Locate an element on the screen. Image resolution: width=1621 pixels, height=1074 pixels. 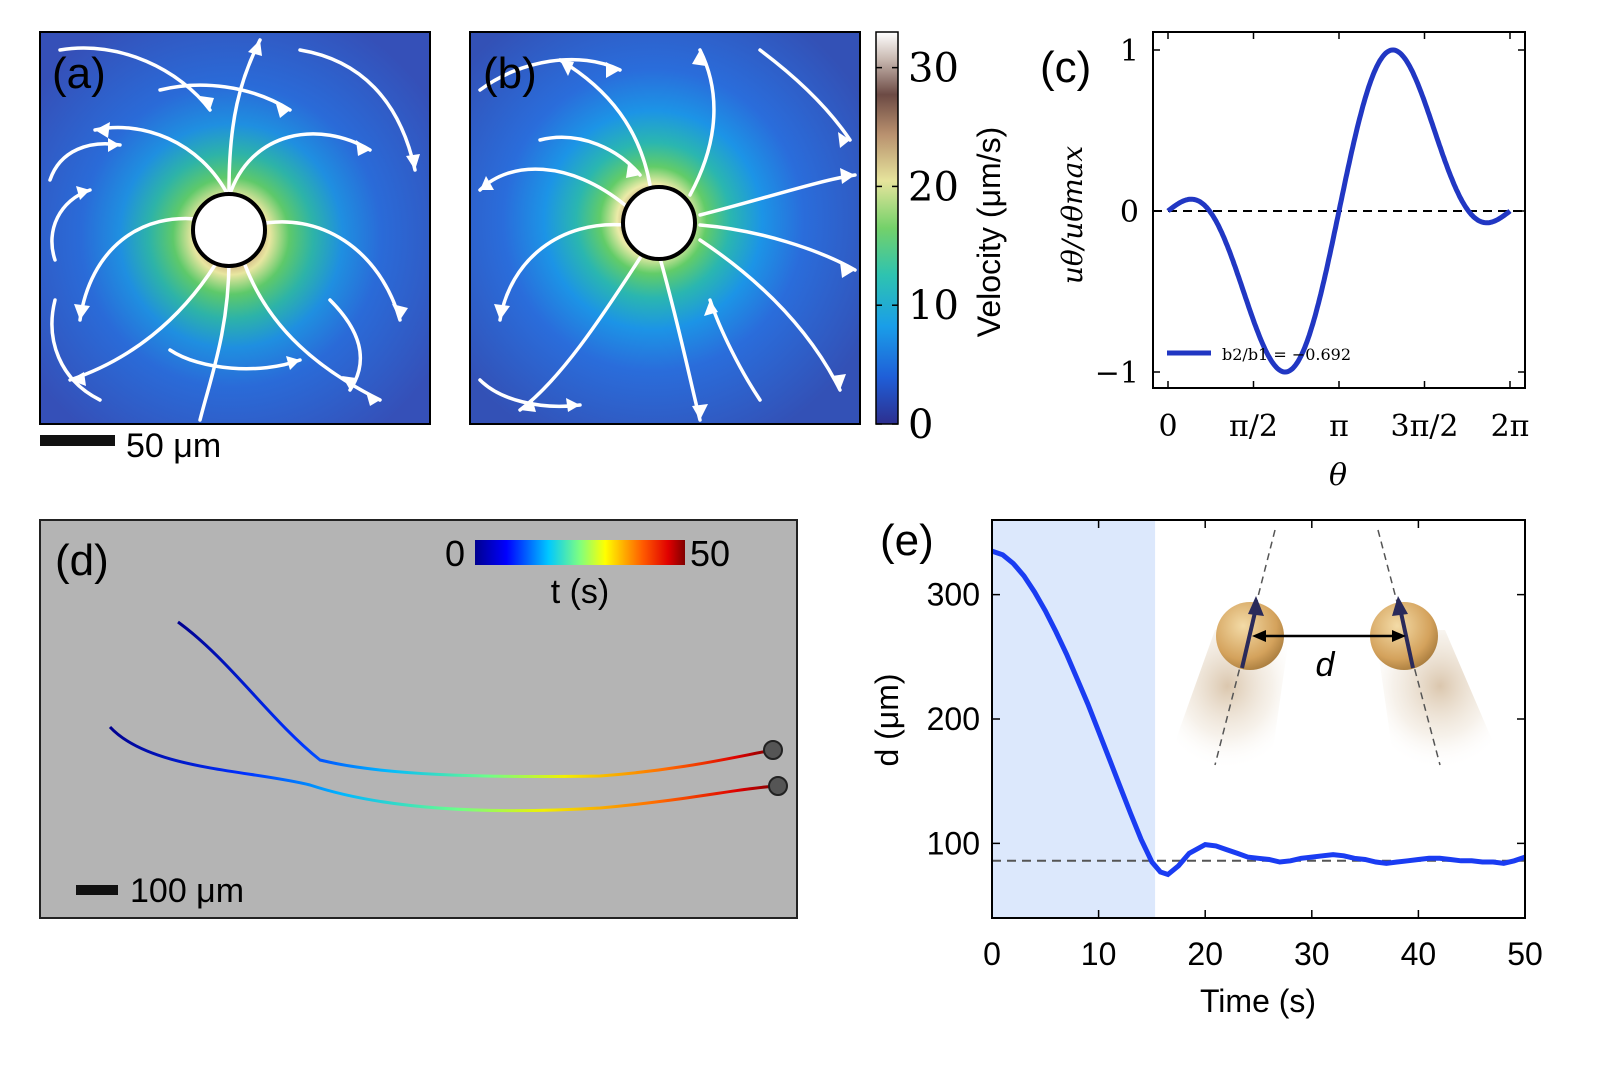
panel-c-label: (c) is located at coordinates (1065, 67).